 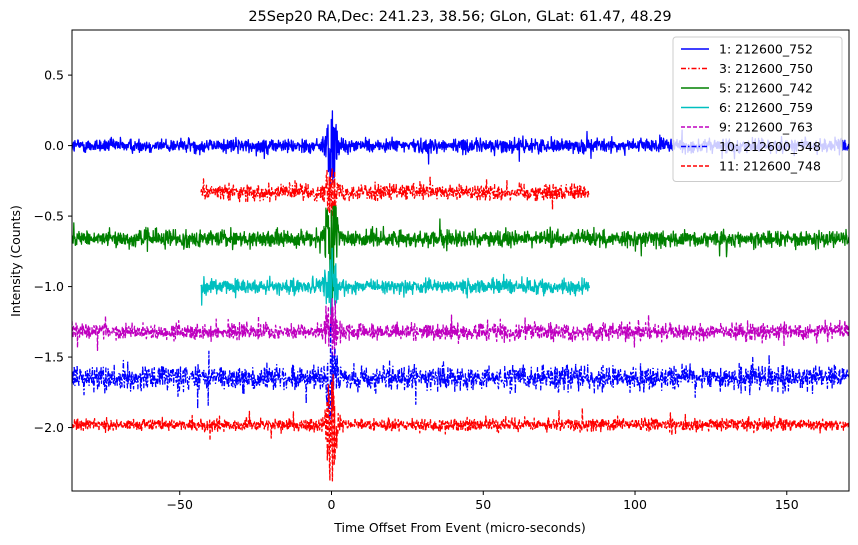 I want to click on x-tick-label: 150, so click(x=787, y=504).